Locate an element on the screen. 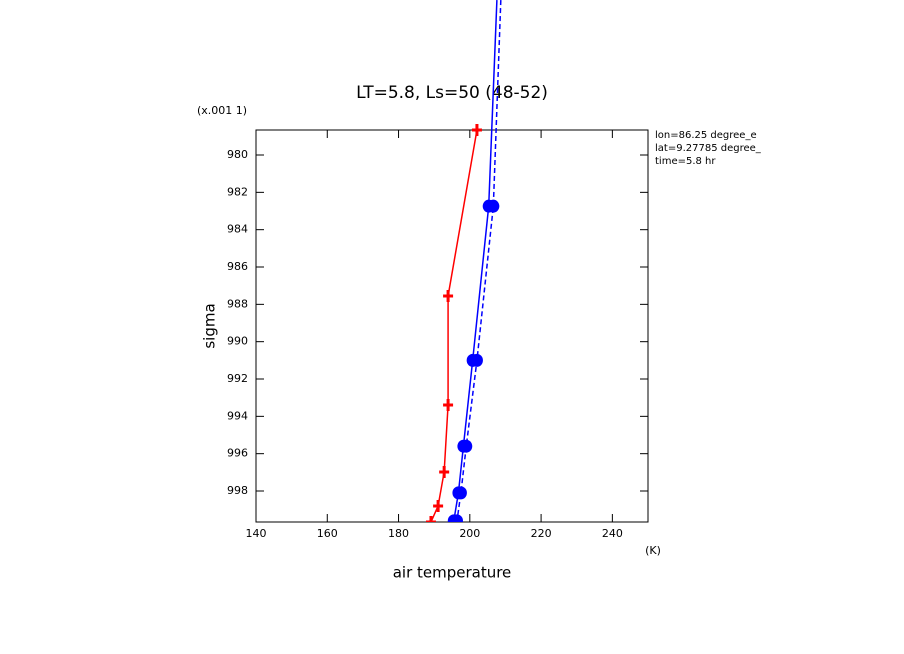 The height and width of the screenshot is (654, 904). x-tick-label: 200 is located at coordinates (469, 533).